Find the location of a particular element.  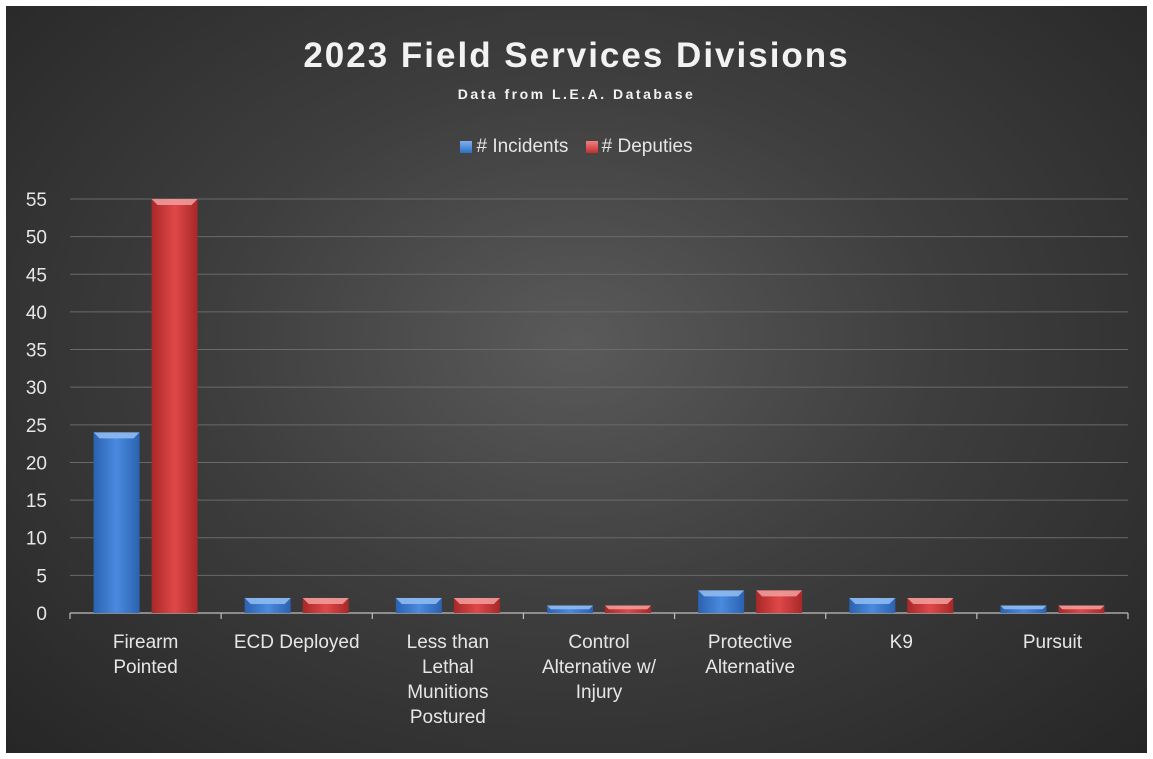

x-tick-label-line: Less than is located at coordinates (448, 642).